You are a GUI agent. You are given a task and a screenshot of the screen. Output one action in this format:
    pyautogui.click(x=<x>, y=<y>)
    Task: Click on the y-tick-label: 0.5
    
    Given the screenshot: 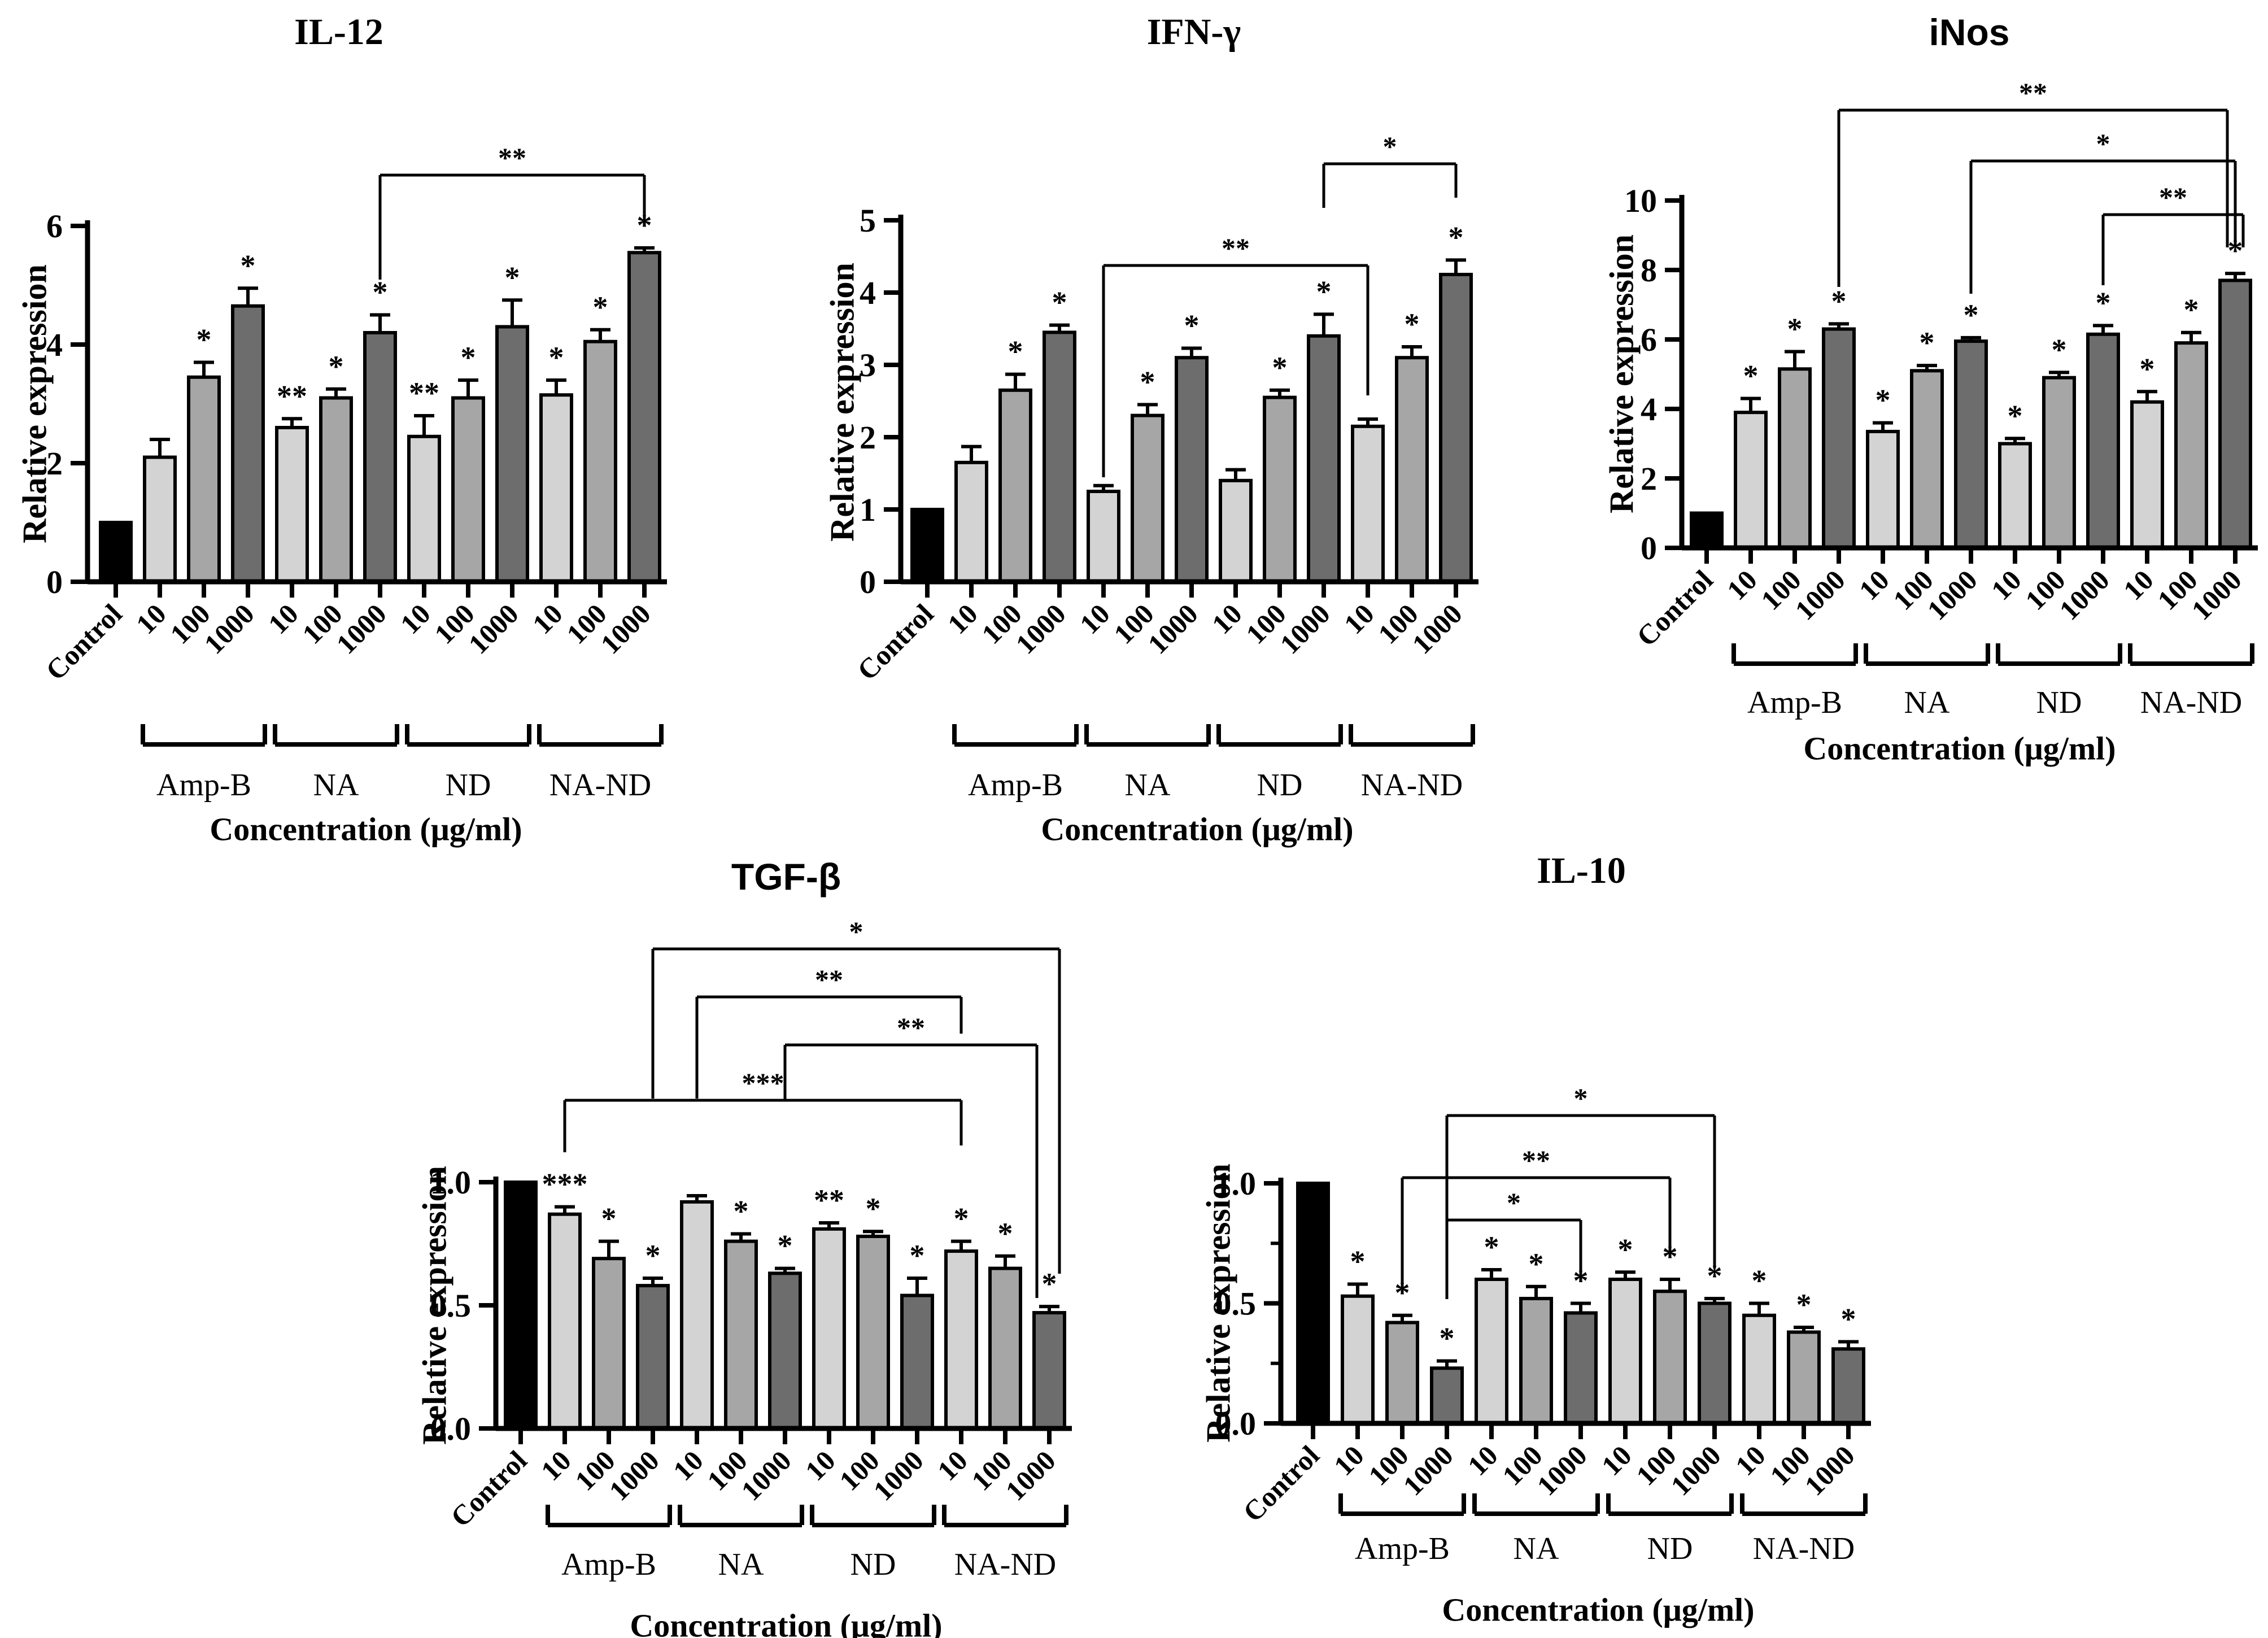 What is the action you would take?
    pyautogui.click(x=451, y=1305)
    